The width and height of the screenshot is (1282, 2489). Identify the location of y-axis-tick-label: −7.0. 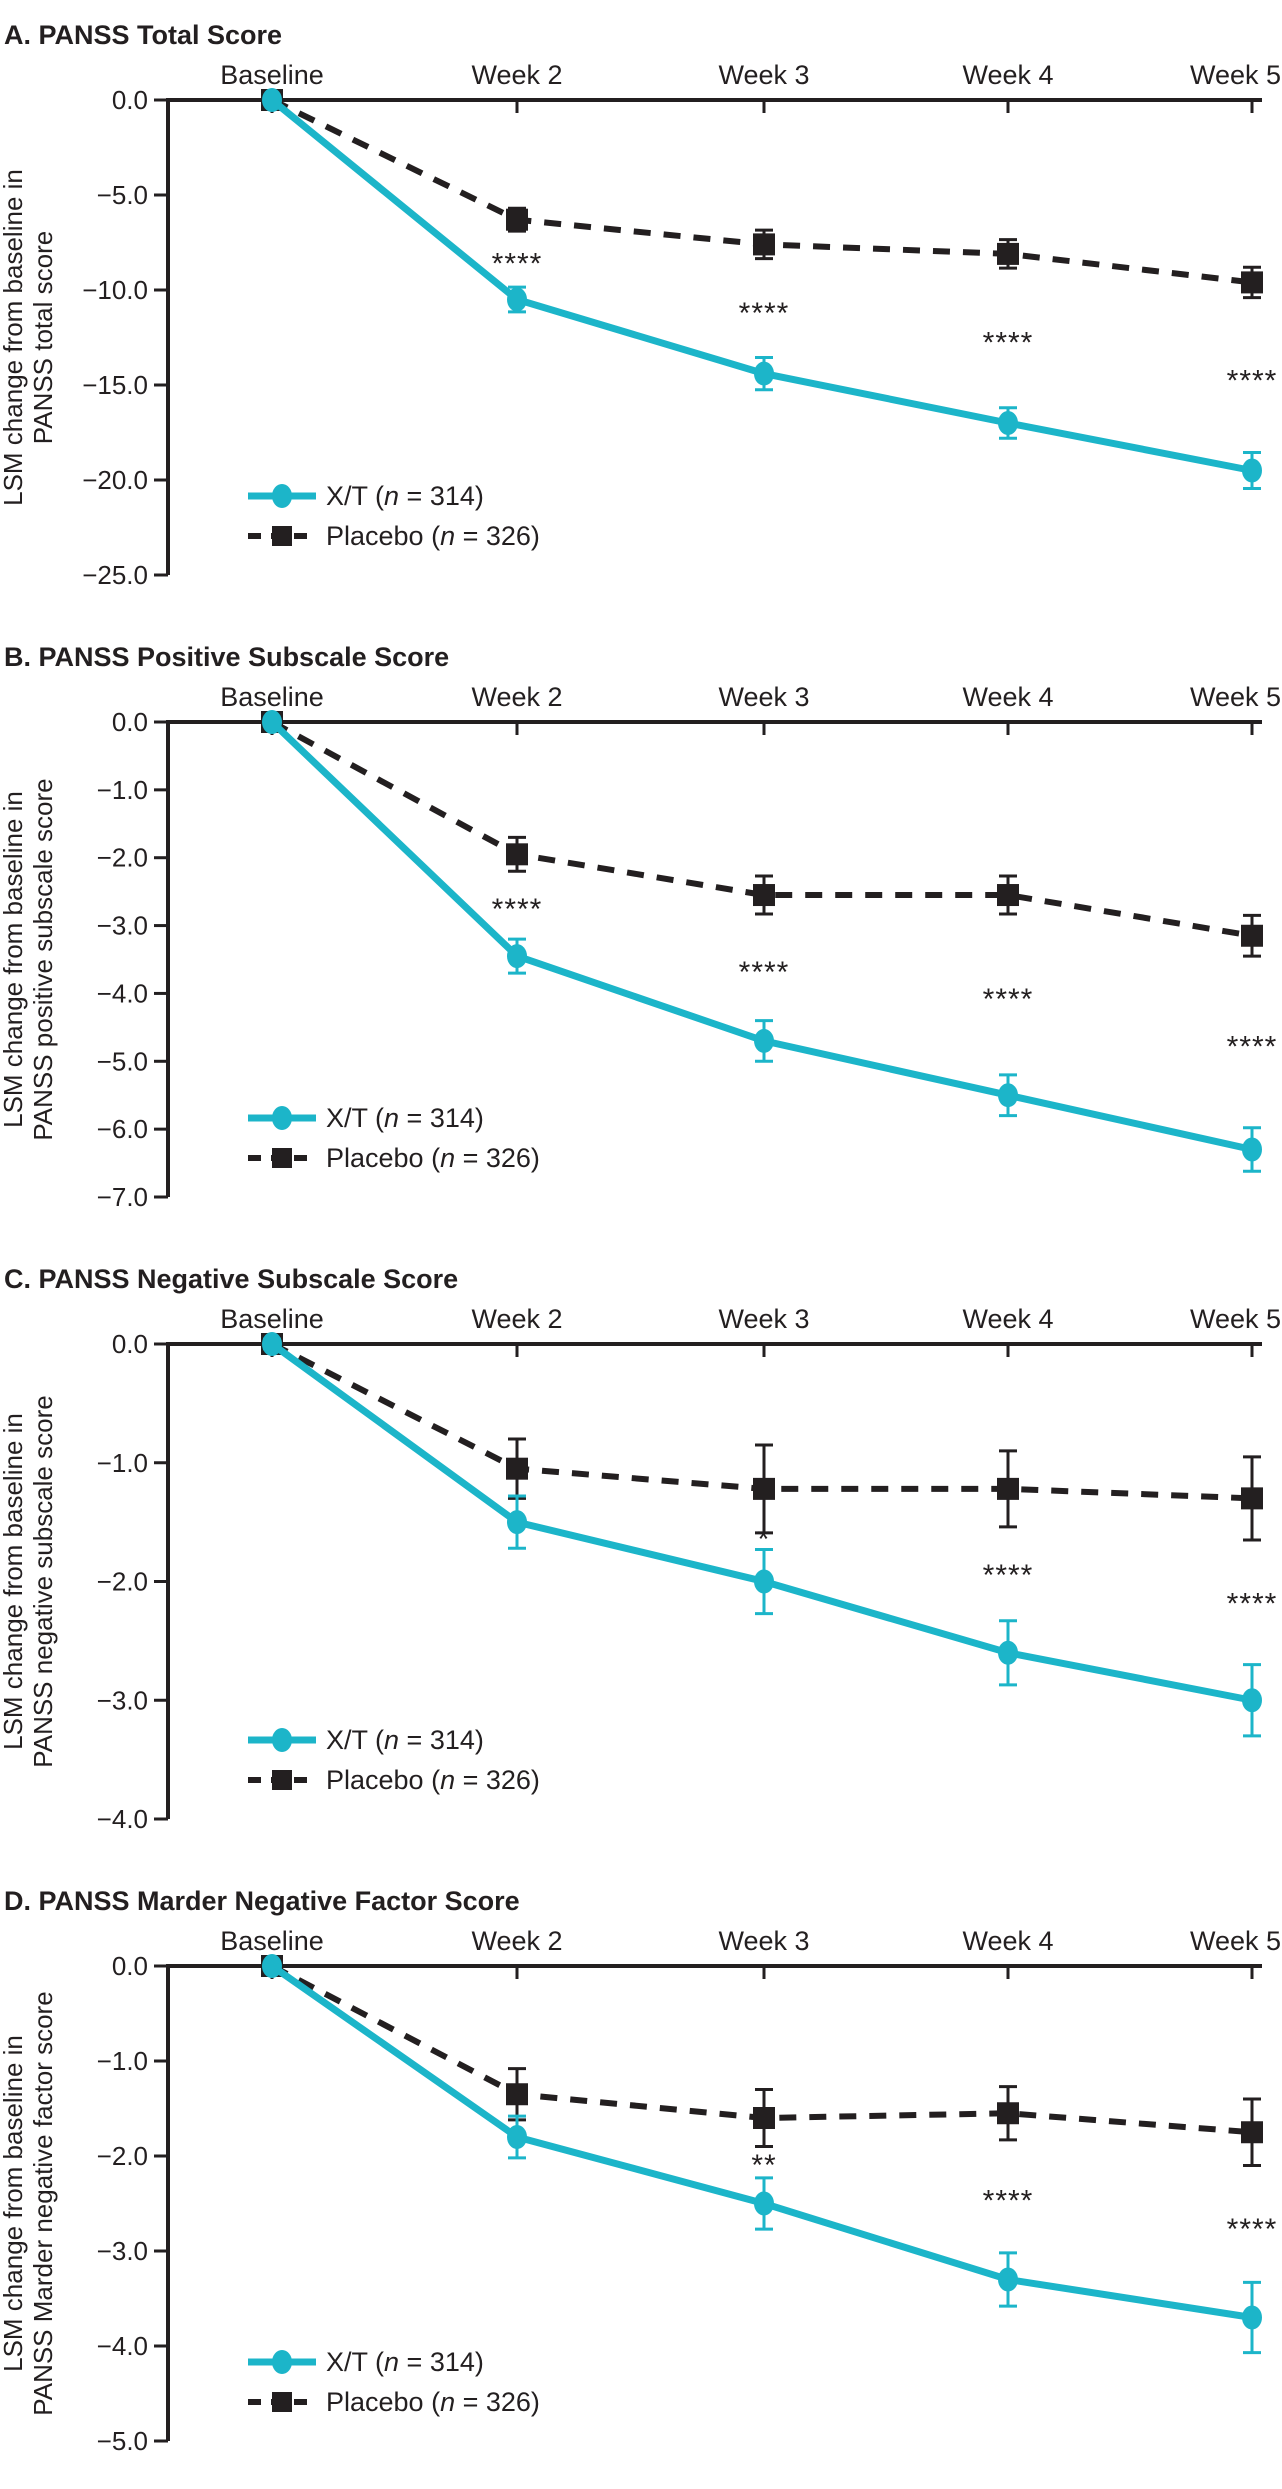
(122, 1197).